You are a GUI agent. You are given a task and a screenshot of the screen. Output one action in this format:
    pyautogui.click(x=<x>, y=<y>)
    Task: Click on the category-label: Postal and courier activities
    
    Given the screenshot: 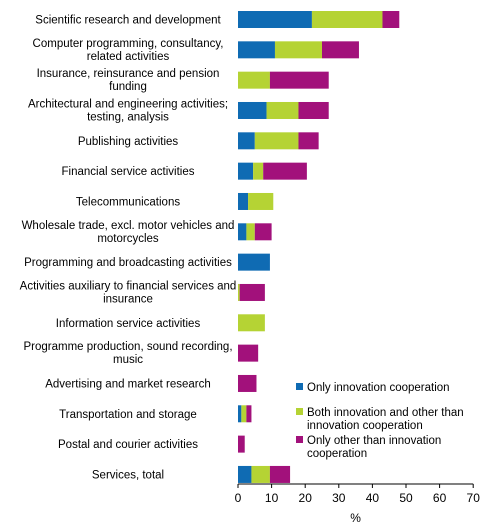 What is the action you would take?
    pyautogui.click(x=128, y=445)
    